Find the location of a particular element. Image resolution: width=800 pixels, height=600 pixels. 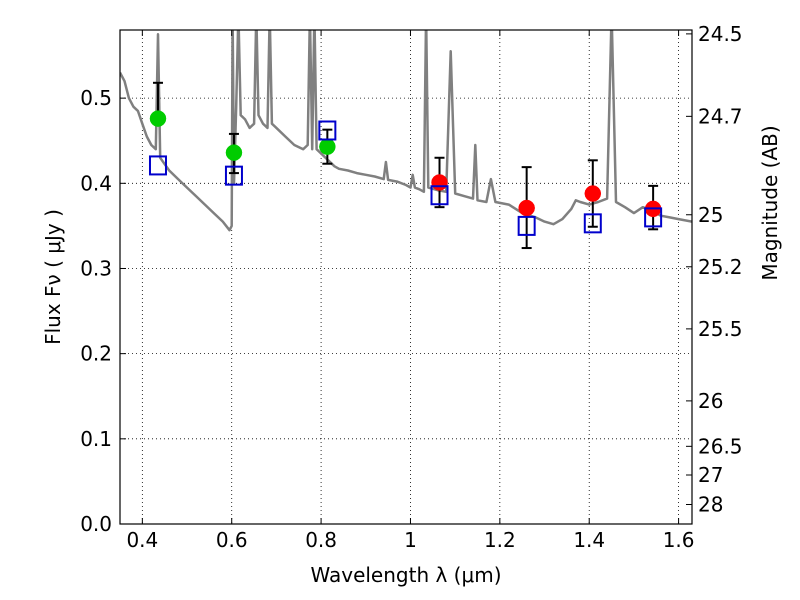

x-tick-label: 0.6 is located at coordinates (232, 540).